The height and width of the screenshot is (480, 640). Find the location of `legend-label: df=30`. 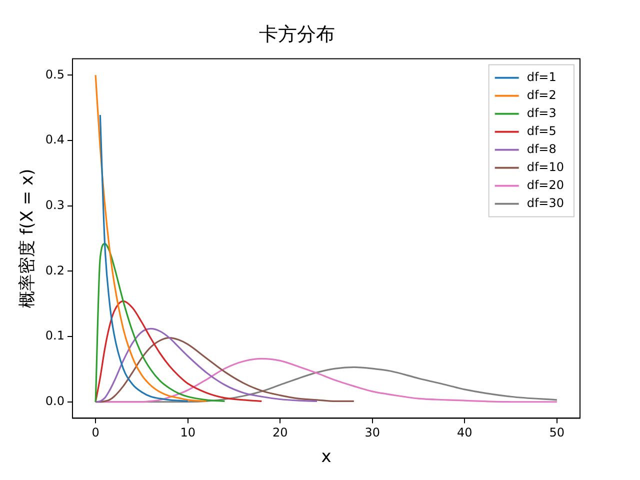

legend-label: df=30 is located at coordinates (545, 203).